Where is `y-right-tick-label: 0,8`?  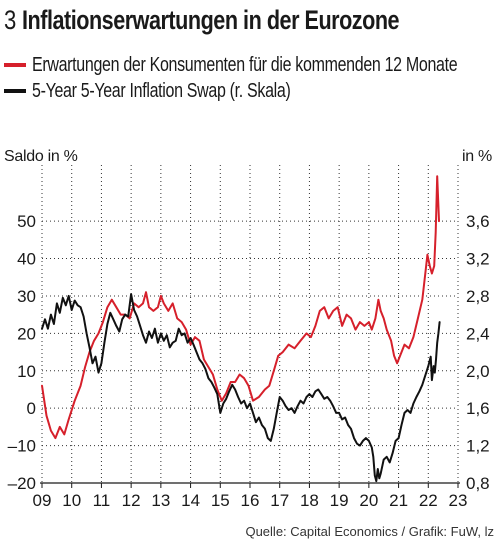
y-right-tick-label: 0,8 is located at coordinates (478, 483).